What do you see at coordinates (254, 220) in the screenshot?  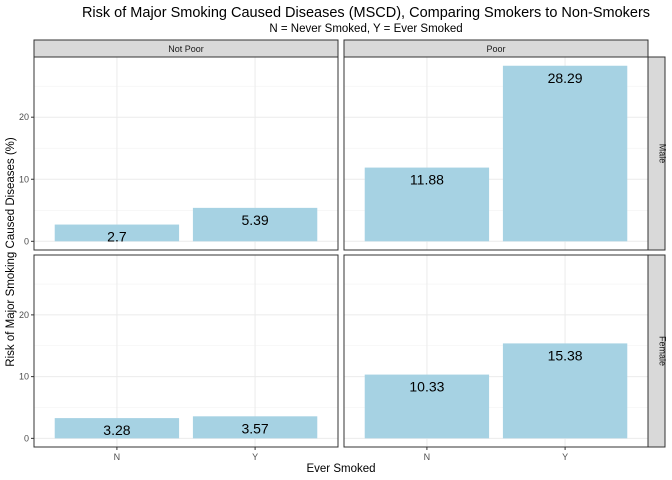 I see `bar-value-label: 5.39` at bounding box center [254, 220].